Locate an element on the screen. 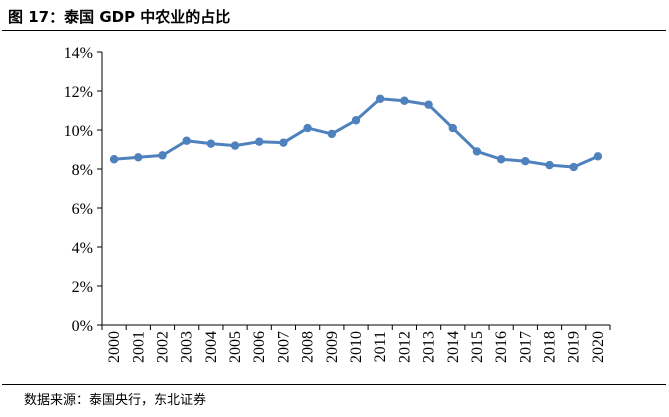 The height and width of the screenshot is (417, 669). y-tick-label: 2% is located at coordinates (82, 287).